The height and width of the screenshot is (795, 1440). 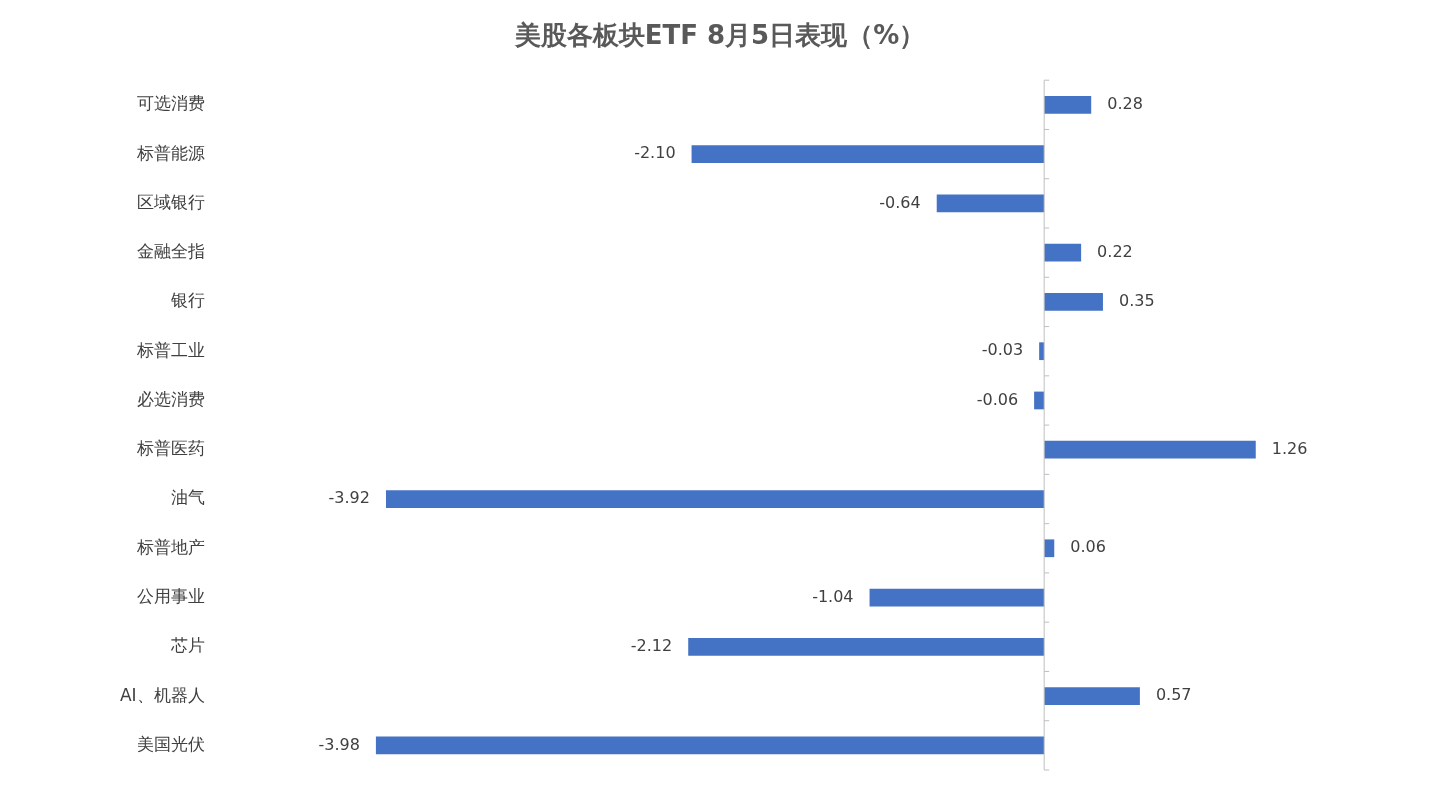 What do you see at coordinates (170, 251) in the screenshot?
I see `y-tick-label: 金融全指` at bounding box center [170, 251].